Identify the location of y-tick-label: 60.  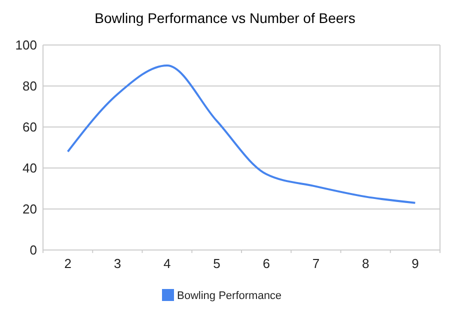
(29, 127).